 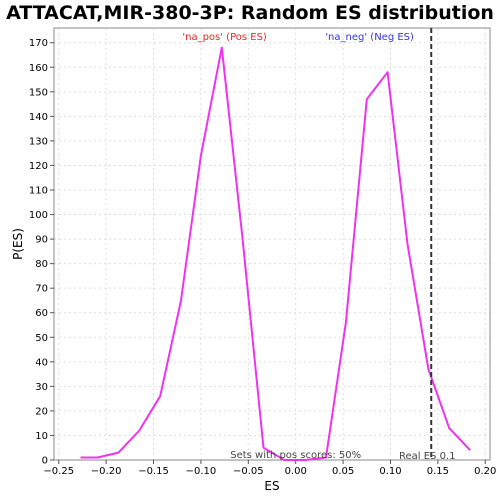 I want to click on x-tick-label: 0.20, so click(x=485, y=471).